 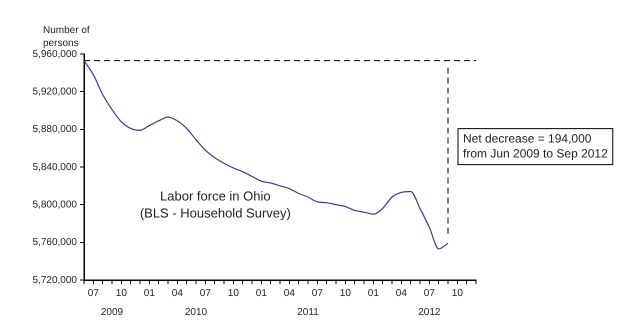 I want to click on x2-tick-label: 2009, so click(x=112, y=312).